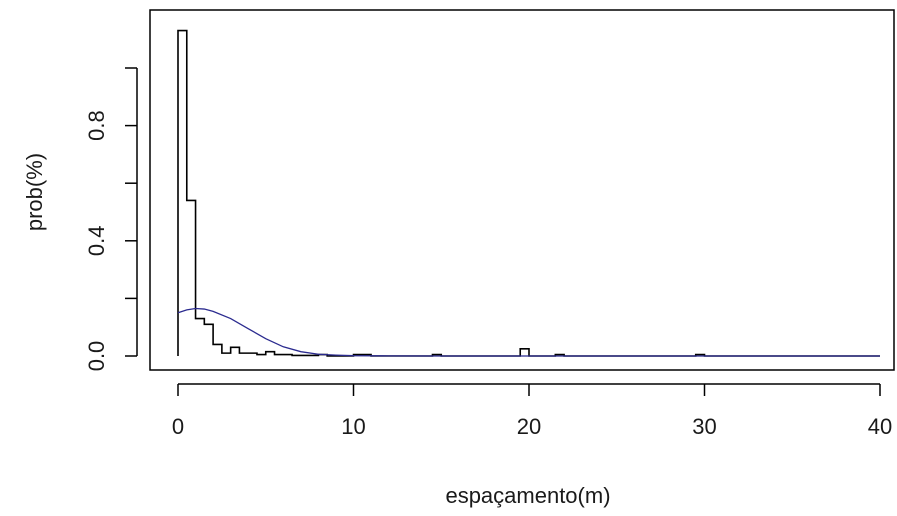 The height and width of the screenshot is (516, 897). I want to click on y-tick-label: 0.4, so click(96, 241).